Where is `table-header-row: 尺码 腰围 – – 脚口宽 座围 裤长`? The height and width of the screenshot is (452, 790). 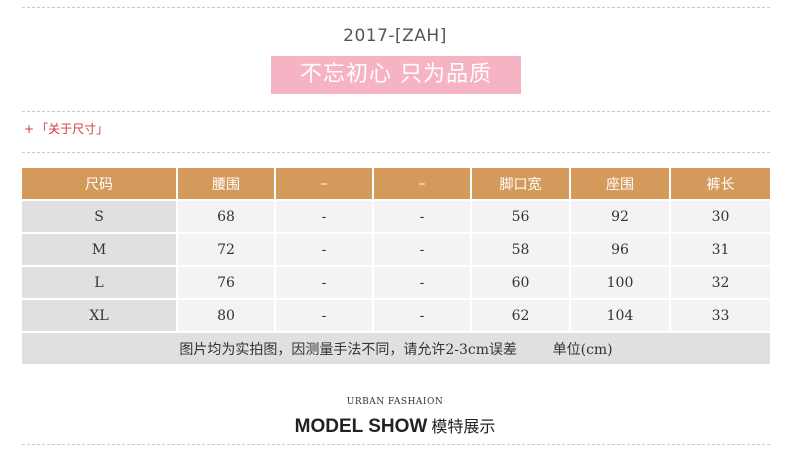 table-header-row: 尺码 腰围 – – 脚口宽 座围 裤长 is located at coordinates (396, 184).